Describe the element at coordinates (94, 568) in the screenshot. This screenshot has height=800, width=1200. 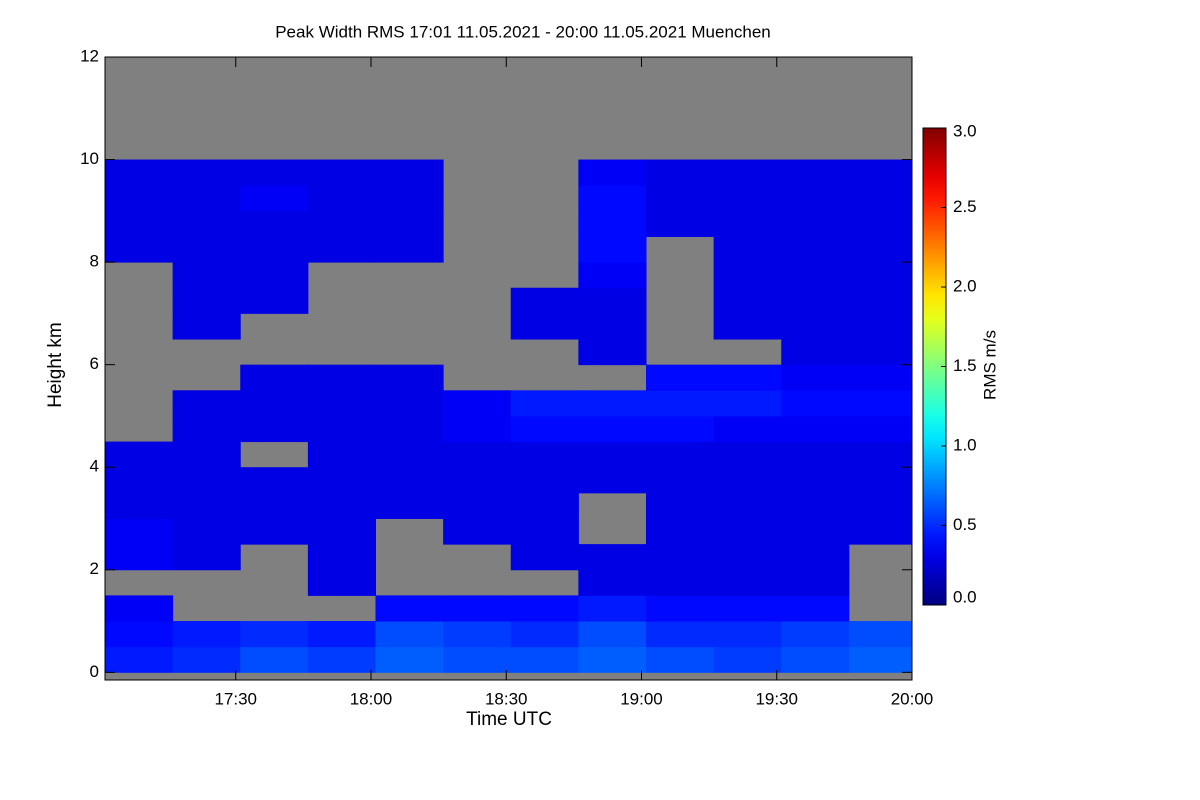
I see `y-tick-label: 2` at that location.